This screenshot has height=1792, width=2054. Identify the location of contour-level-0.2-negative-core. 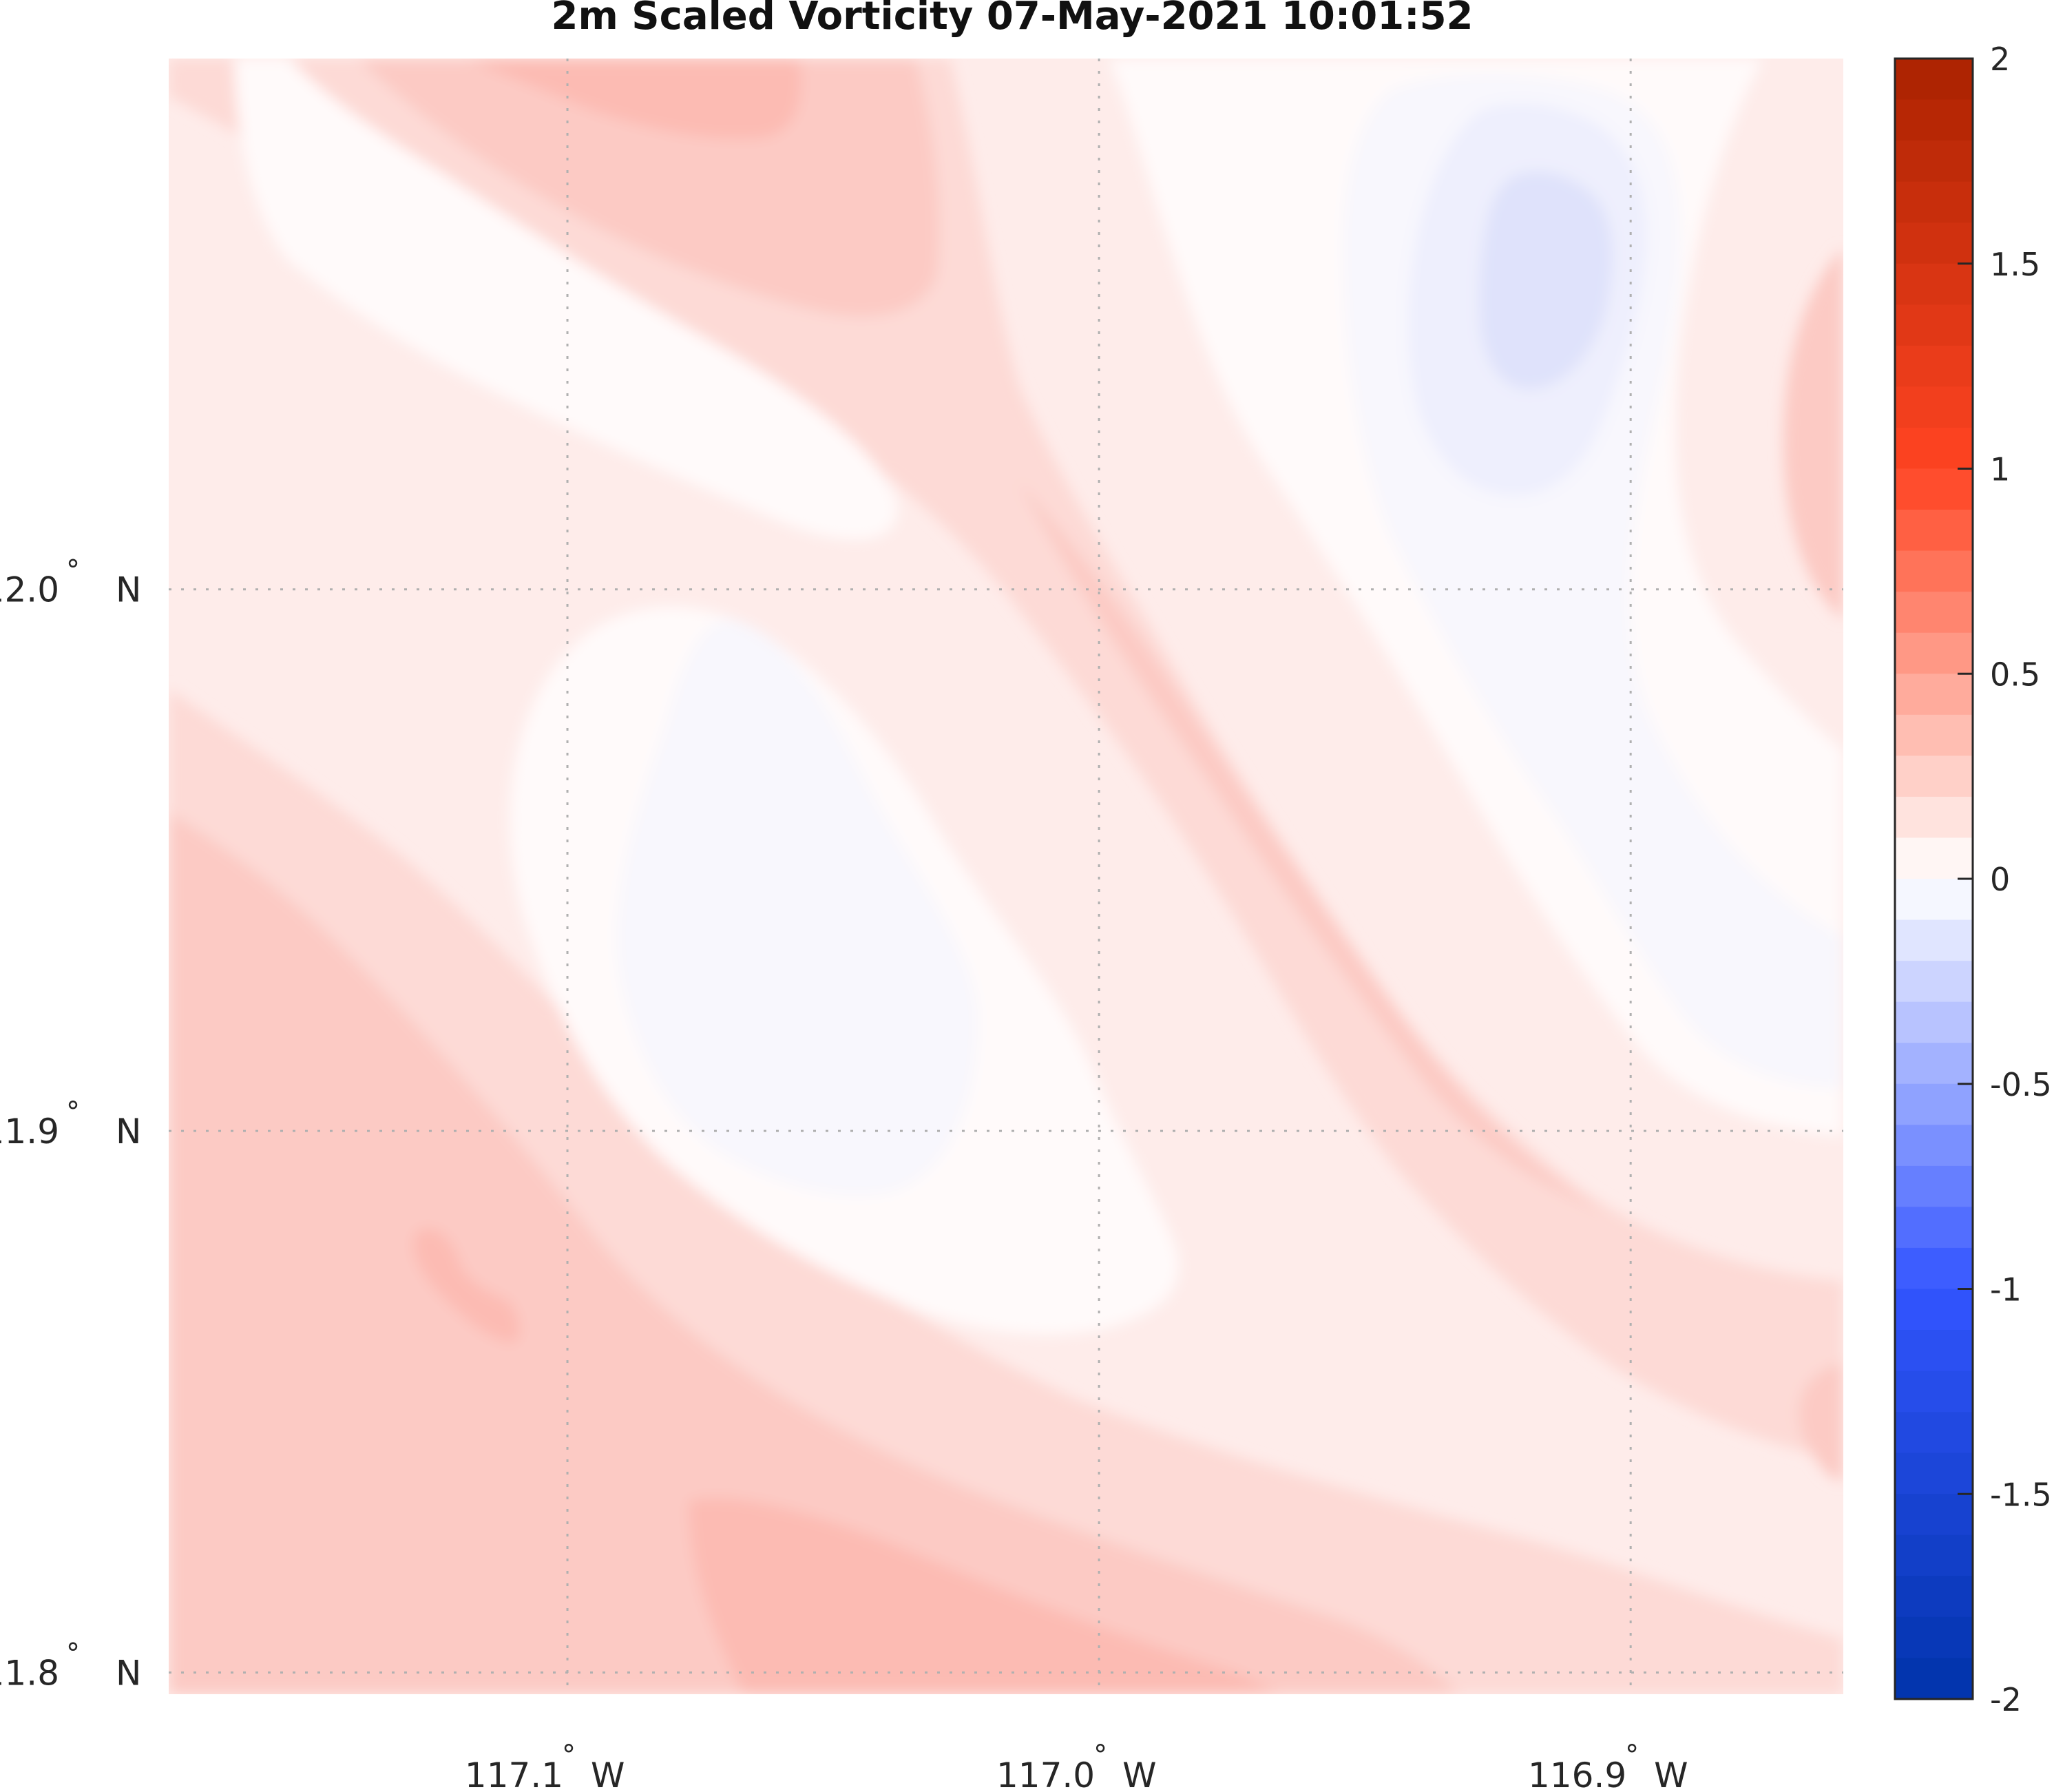
(1546, 280).